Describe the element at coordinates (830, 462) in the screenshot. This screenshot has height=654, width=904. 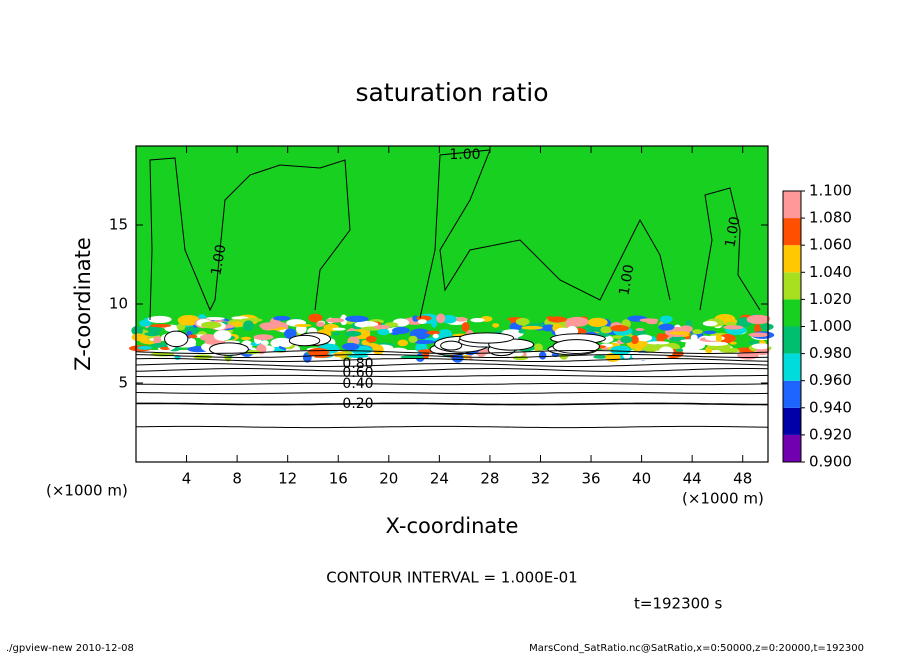
I see `colorbar-tick-label: 0.900` at that location.